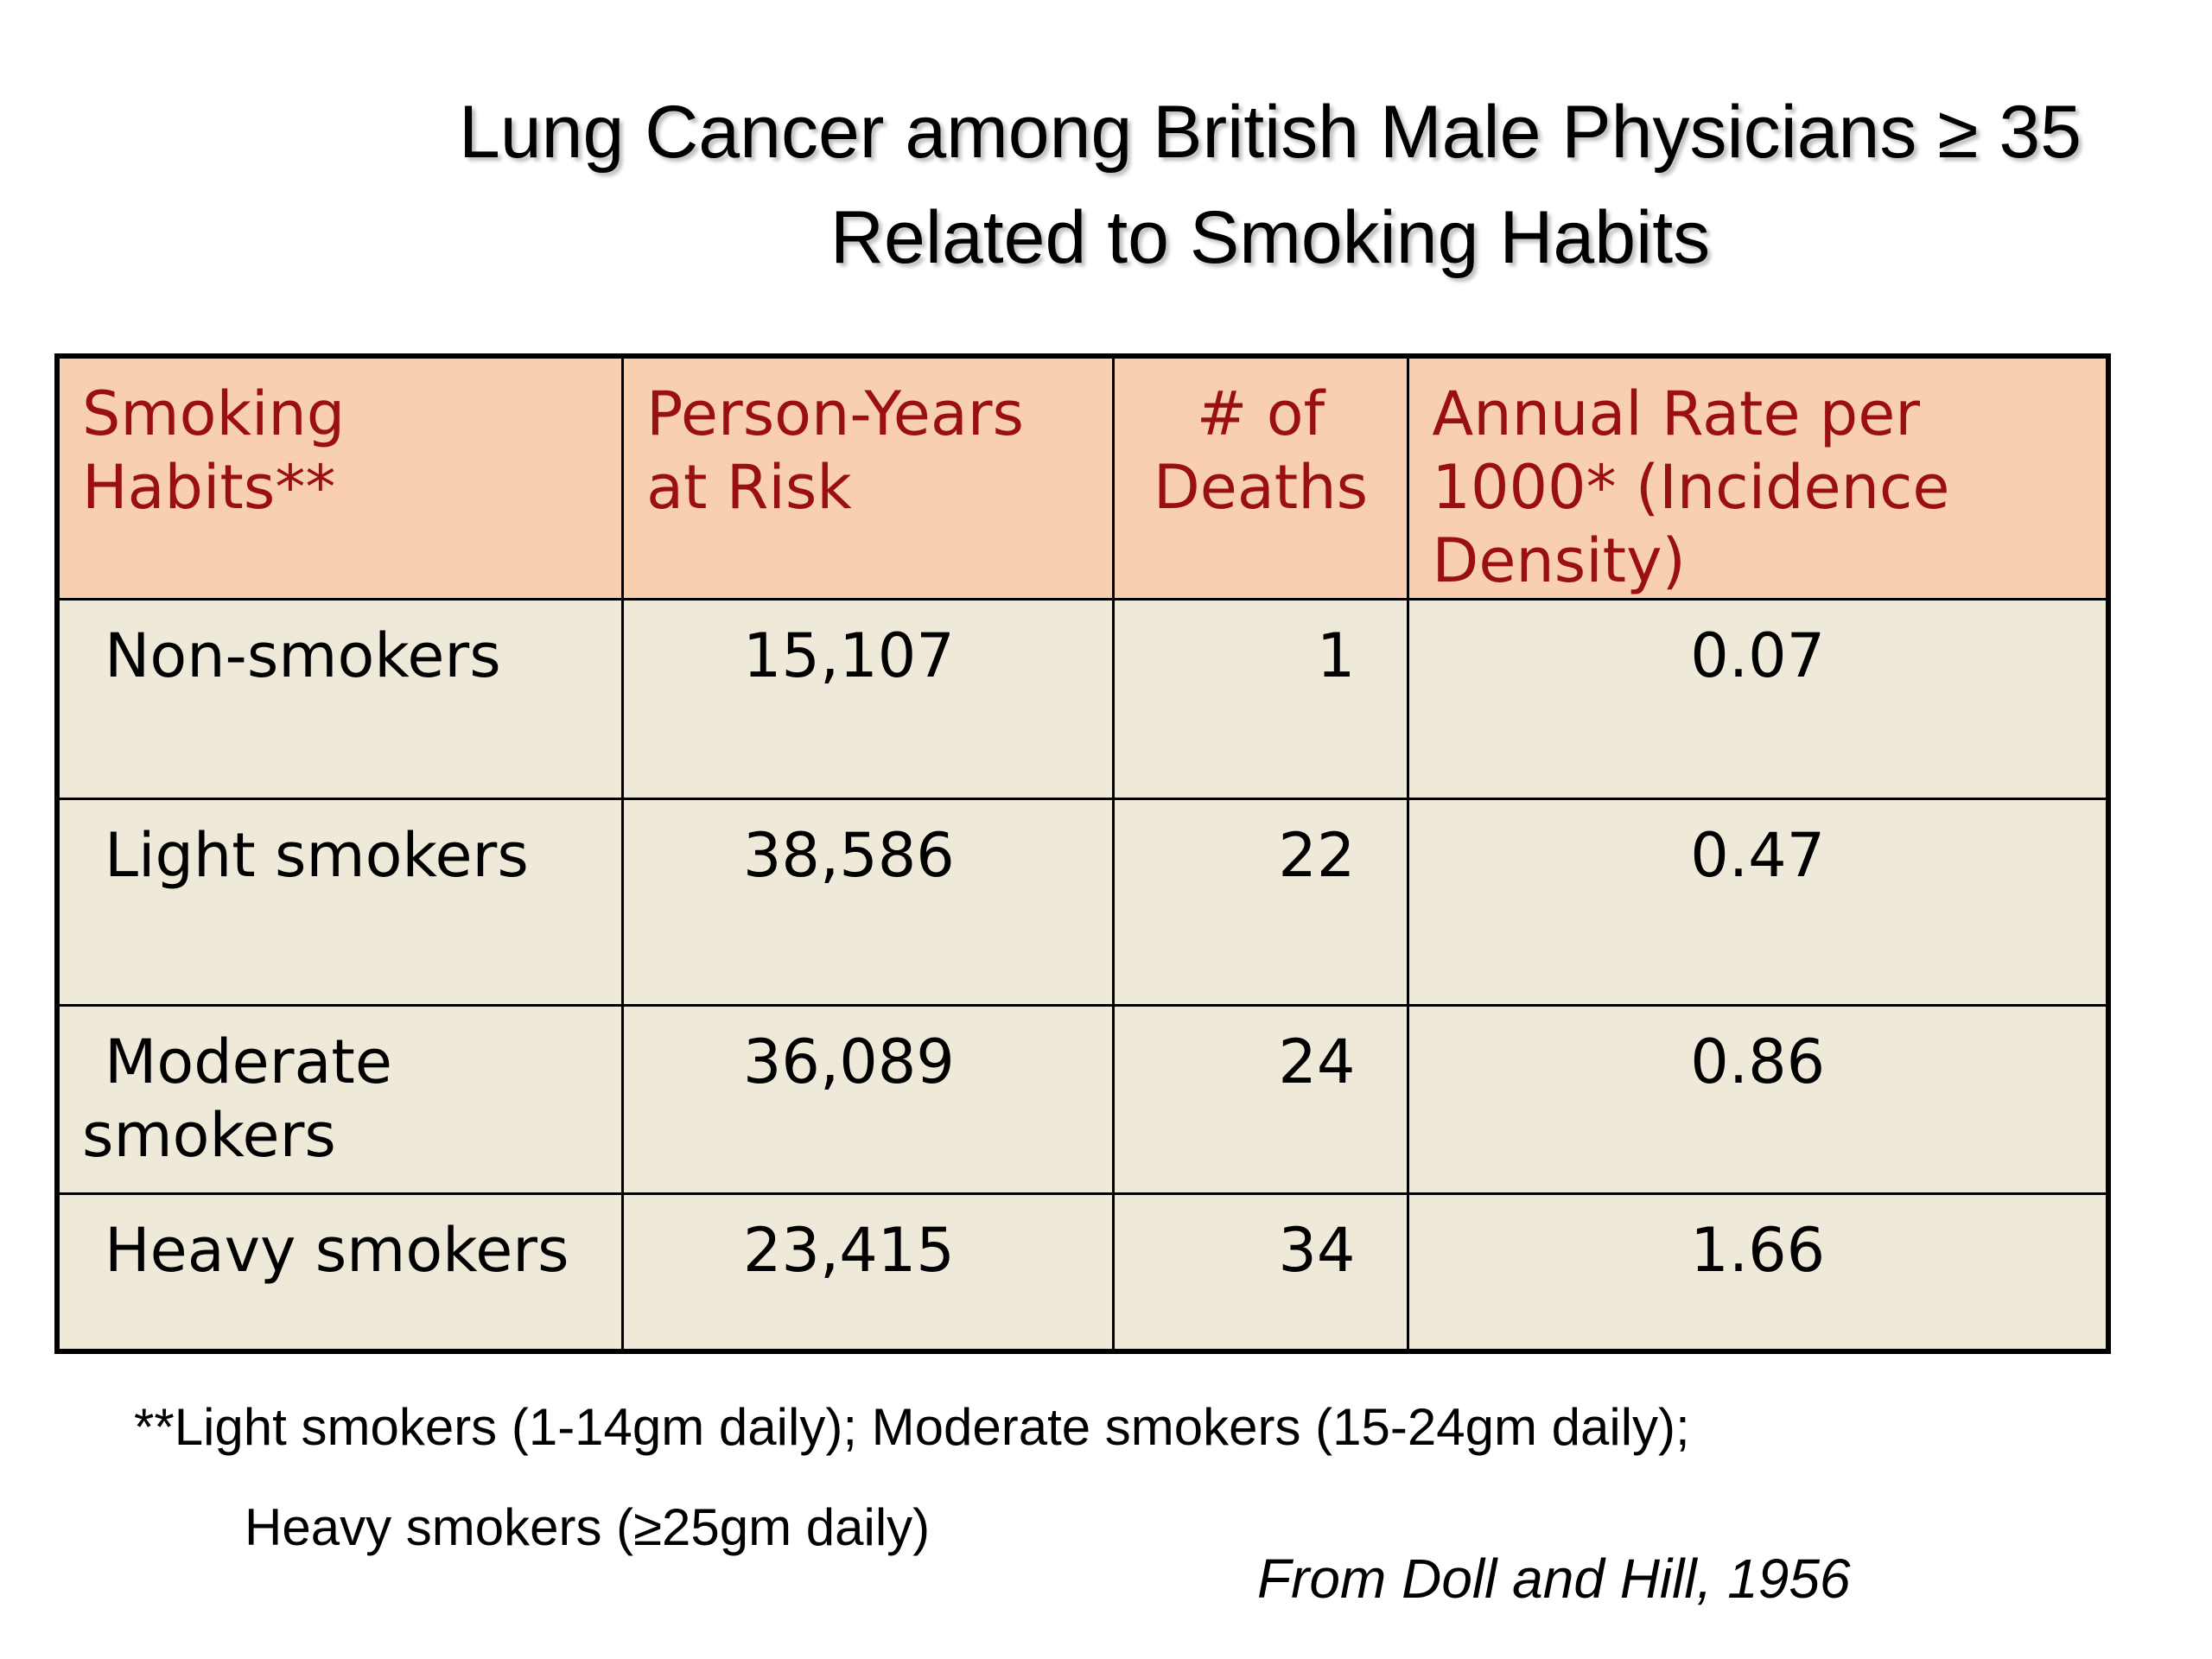  I want to click on header-line: at Risk, so click(749, 487).